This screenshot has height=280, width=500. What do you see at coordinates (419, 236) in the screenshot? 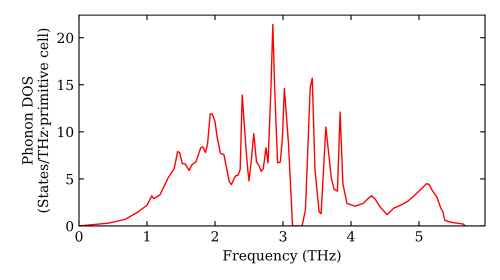
I see `x-tick-label: 5` at bounding box center [419, 236].